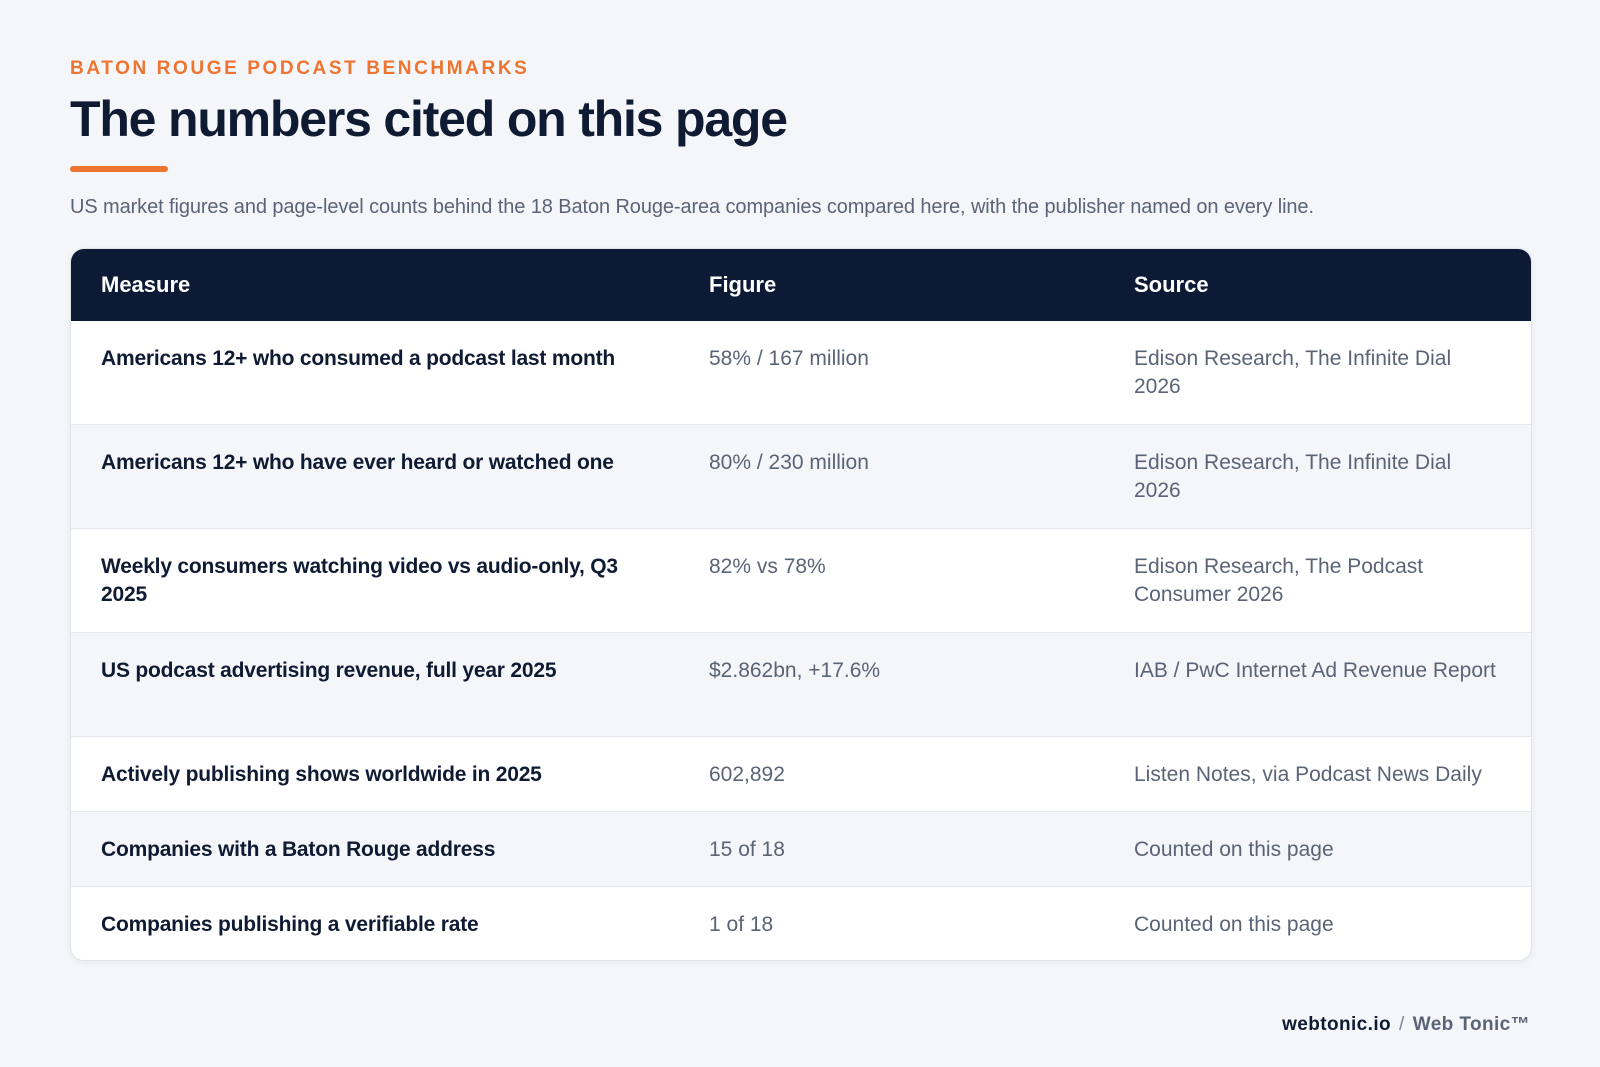 This screenshot has height=1067, width=1600. Describe the element at coordinates (891, 684) in the screenshot. I see `figure-cell: $2.862bn, +17.6%` at that location.